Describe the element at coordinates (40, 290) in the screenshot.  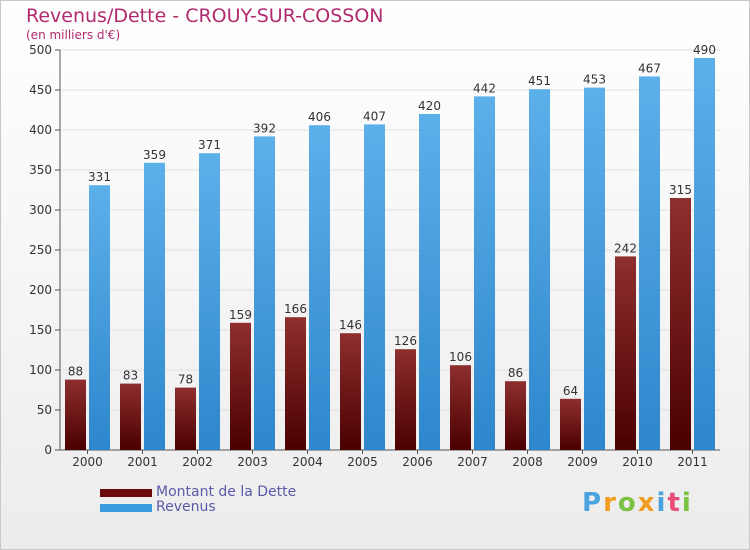
I see `y-tick-label: 200` at that location.